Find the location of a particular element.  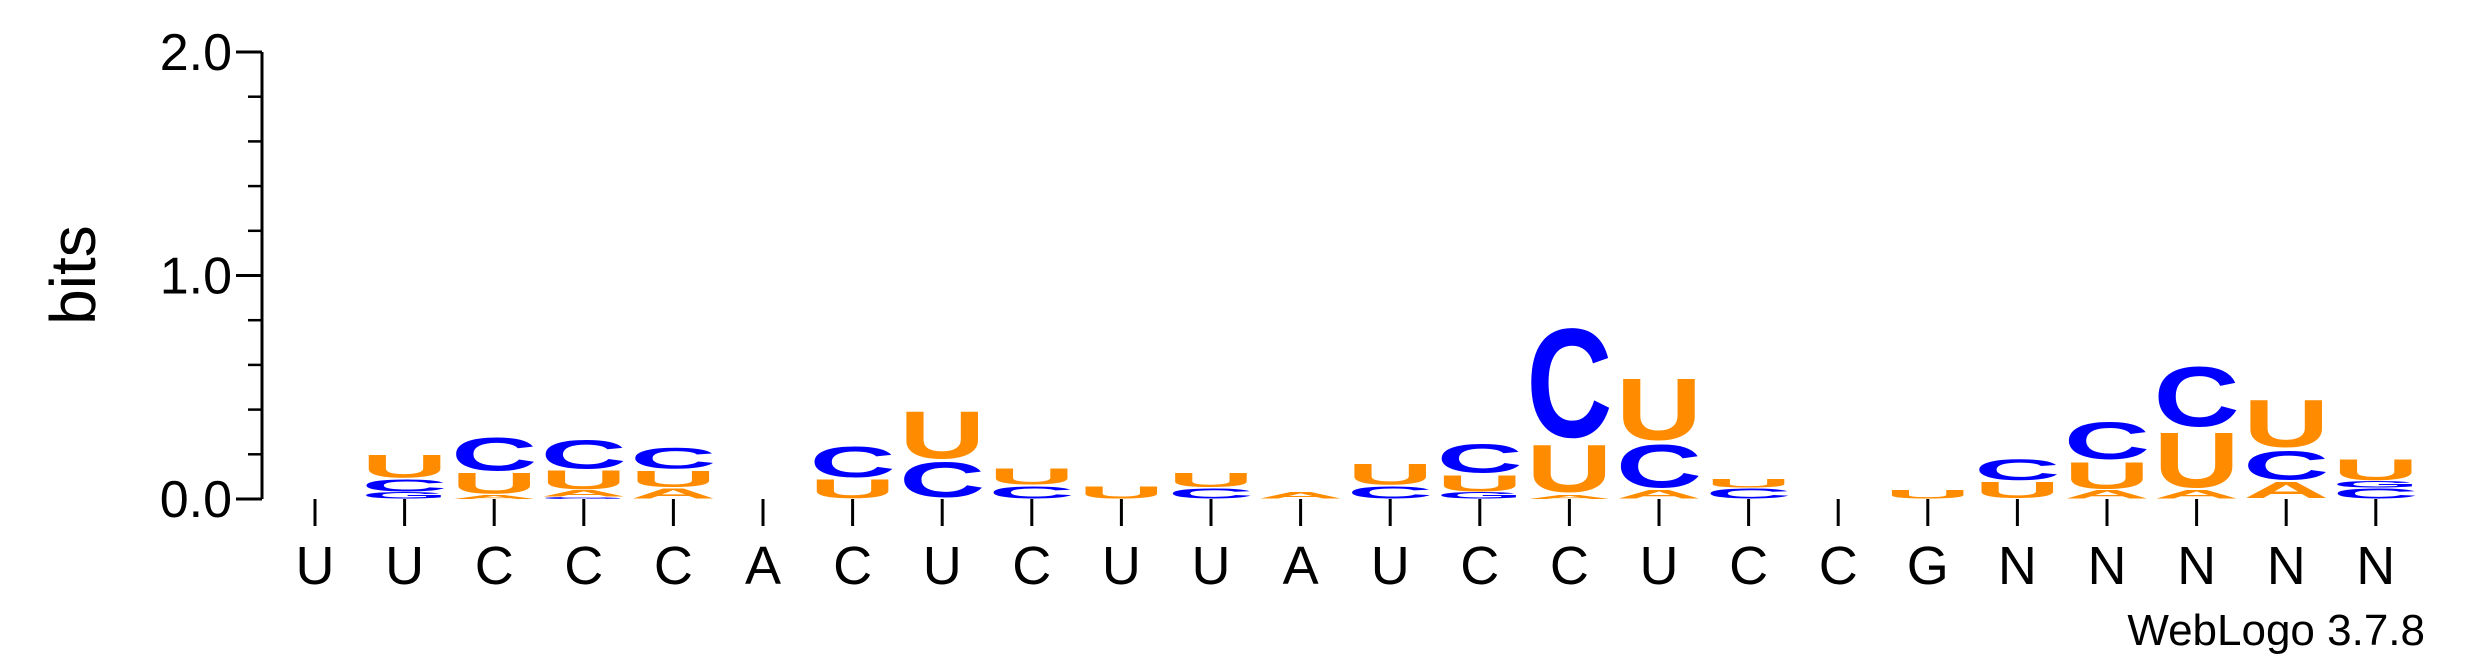

y-tick-label: 2.0 is located at coordinates (196, 53).